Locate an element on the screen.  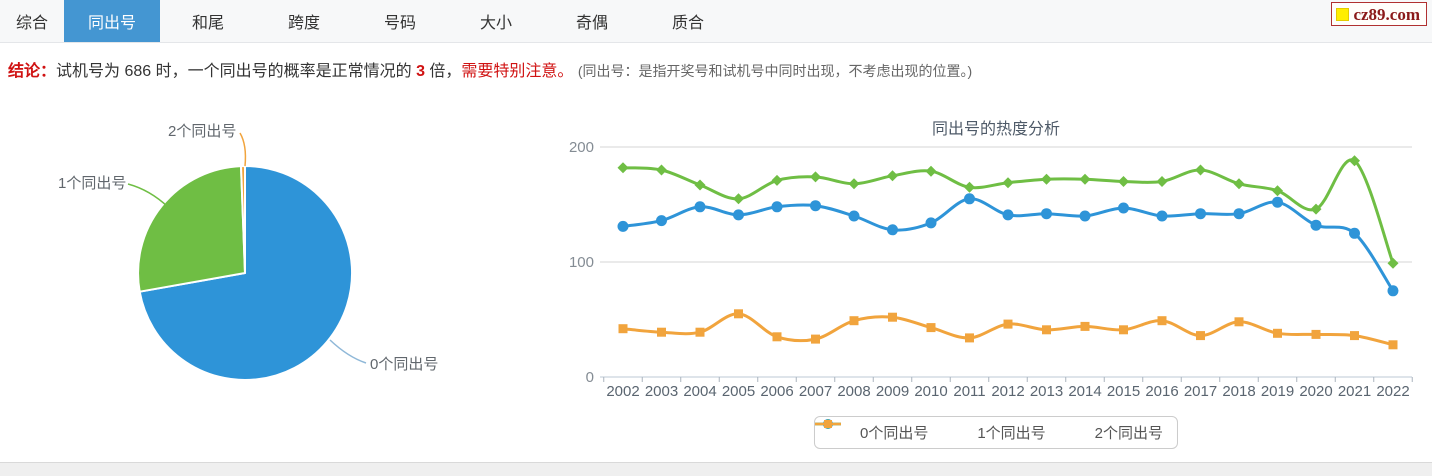
x-axis-label: 2011 is located at coordinates (969, 391).